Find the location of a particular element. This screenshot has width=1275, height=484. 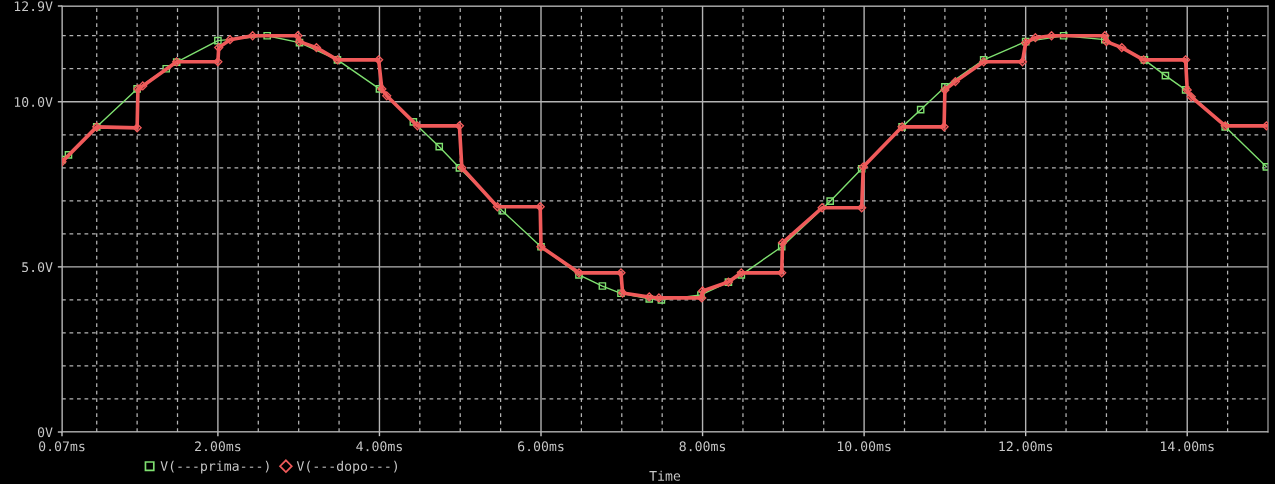

y-tick-label: 0V is located at coordinates (45, 432).